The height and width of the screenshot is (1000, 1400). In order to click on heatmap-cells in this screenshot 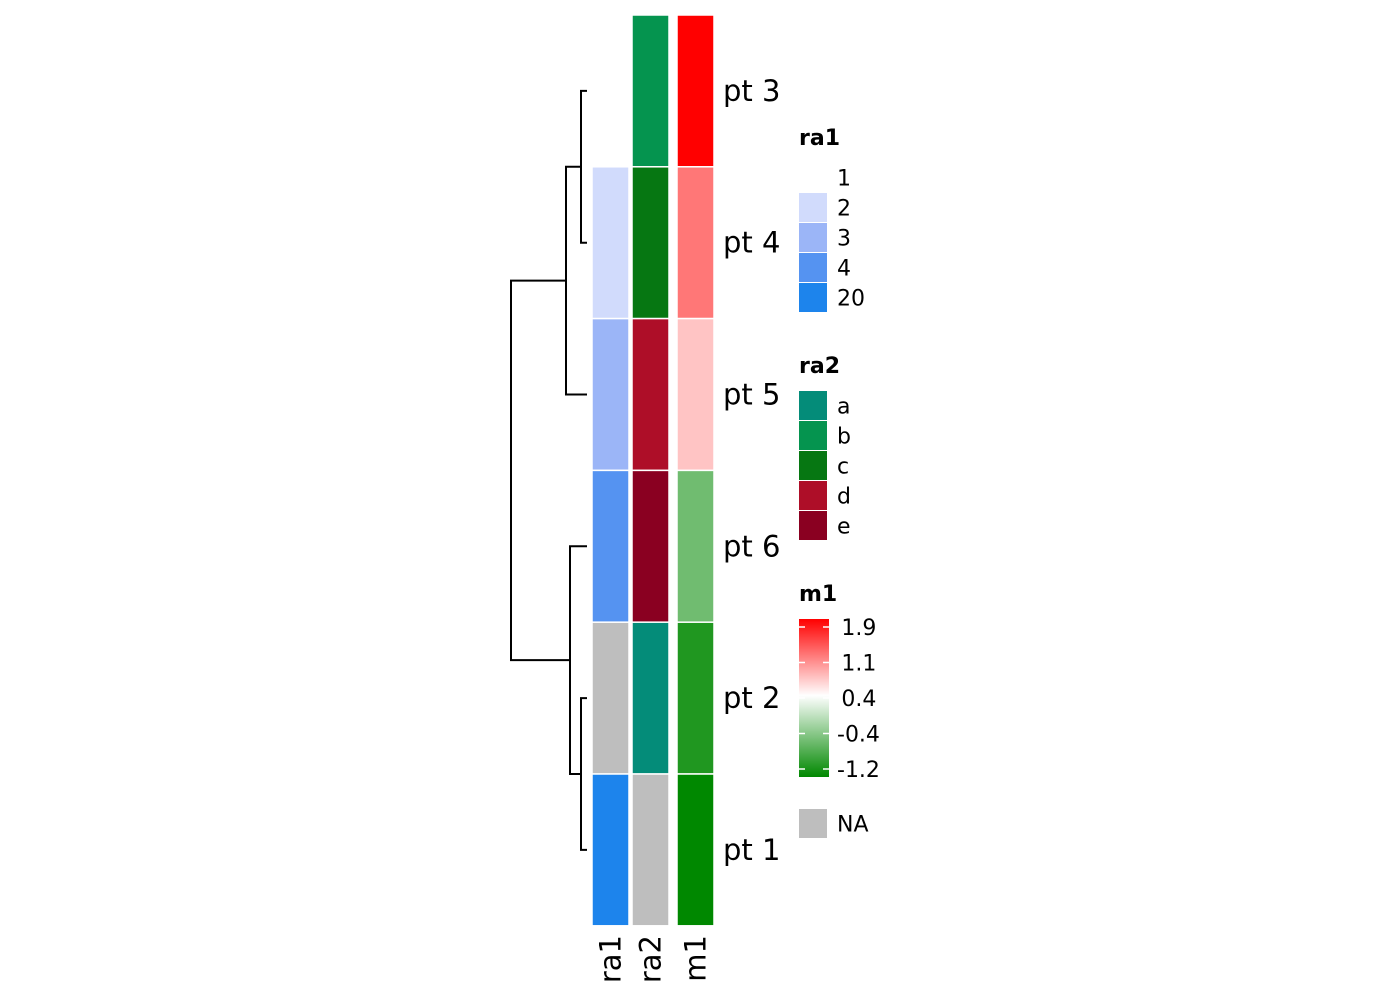, I will do `click(653, 470)`.